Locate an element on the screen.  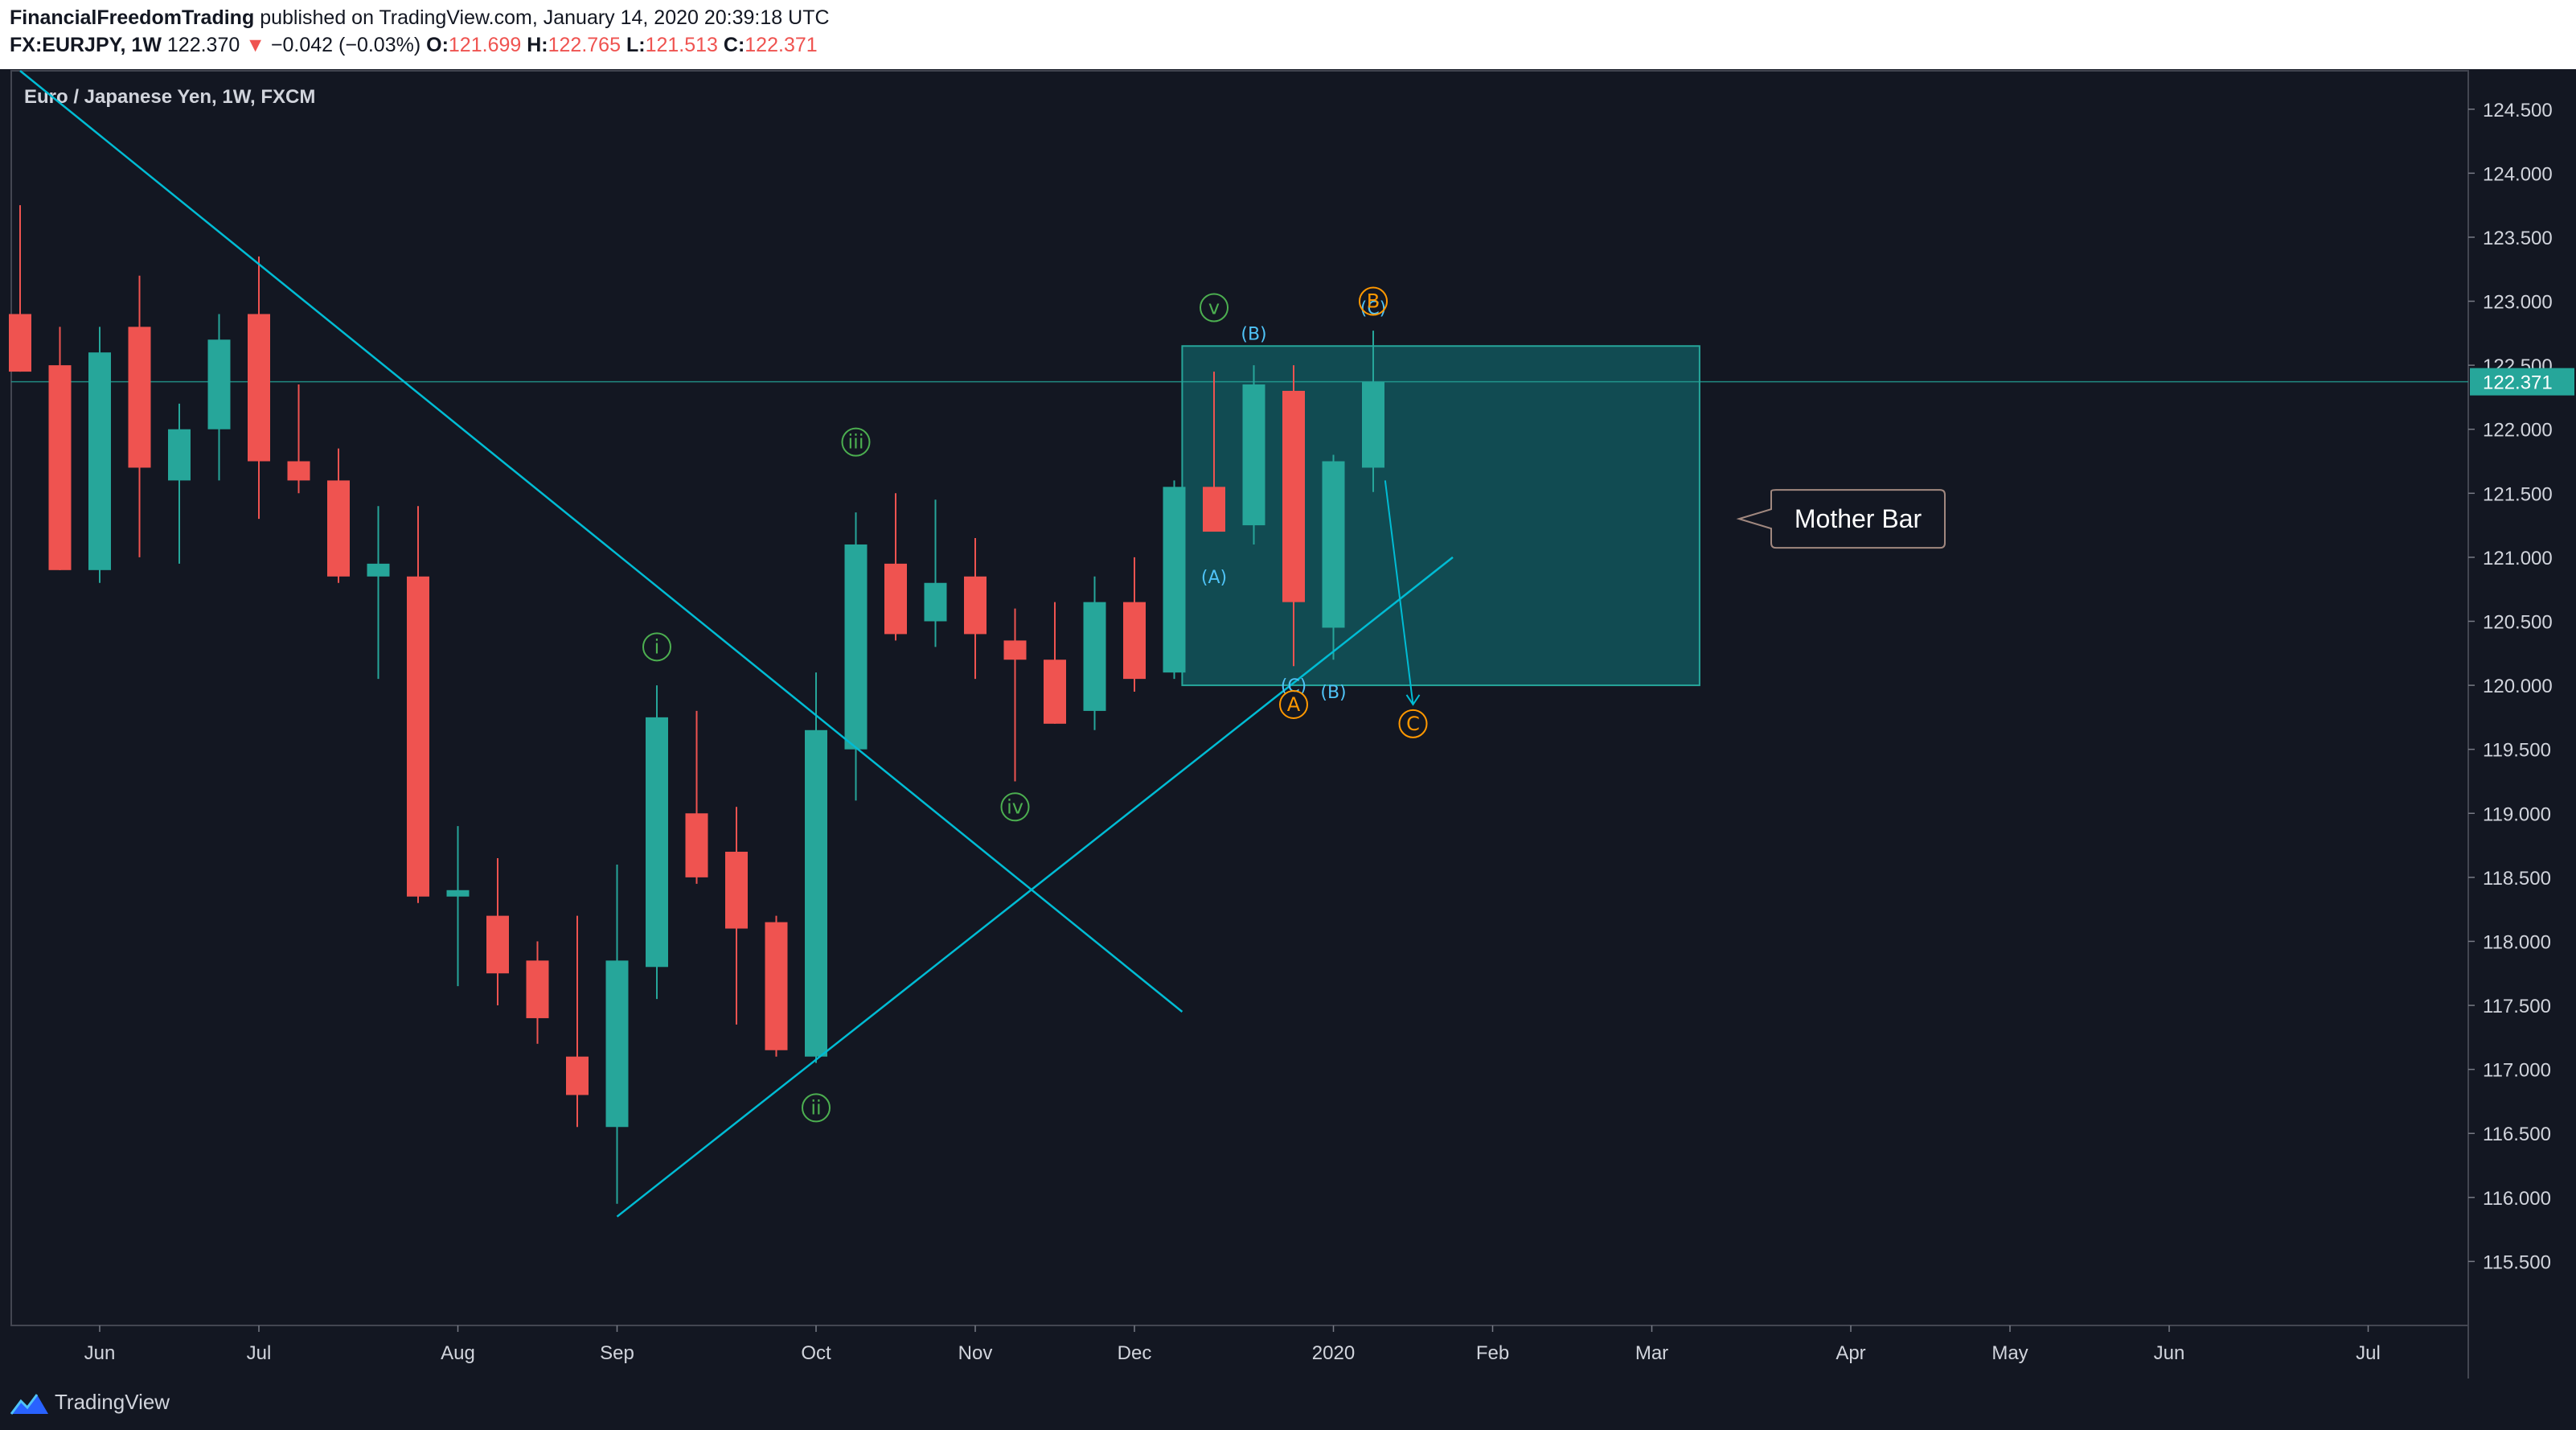
wave-label: A is located at coordinates (1293, 704).